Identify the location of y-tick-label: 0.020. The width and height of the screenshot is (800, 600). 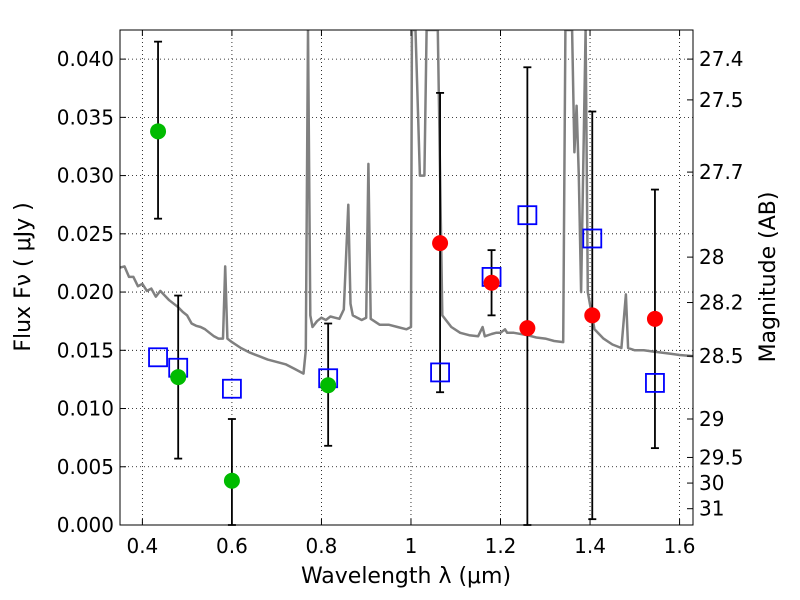
(85, 292).